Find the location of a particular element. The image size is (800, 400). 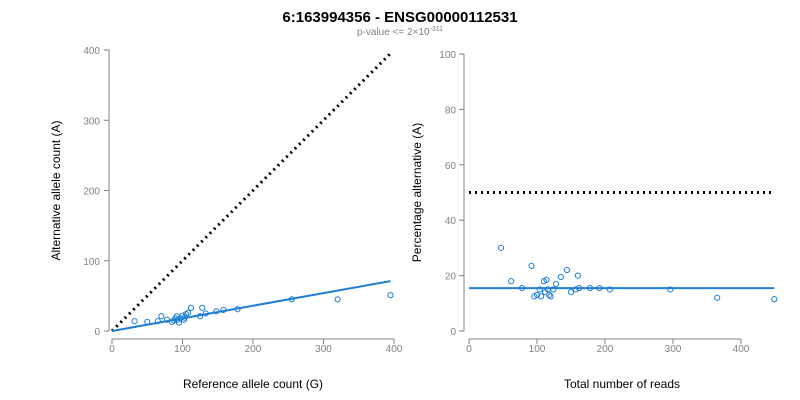

y-axis-label: Alternative allele count (A) is located at coordinates (56, 190).